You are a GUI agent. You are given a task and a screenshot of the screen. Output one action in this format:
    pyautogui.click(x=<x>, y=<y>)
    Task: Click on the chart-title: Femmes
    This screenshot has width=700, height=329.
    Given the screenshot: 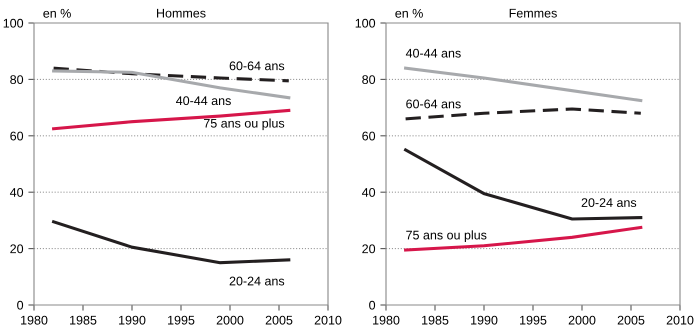 What is the action you would take?
    pyautogui.click(x=533, y=13)
    